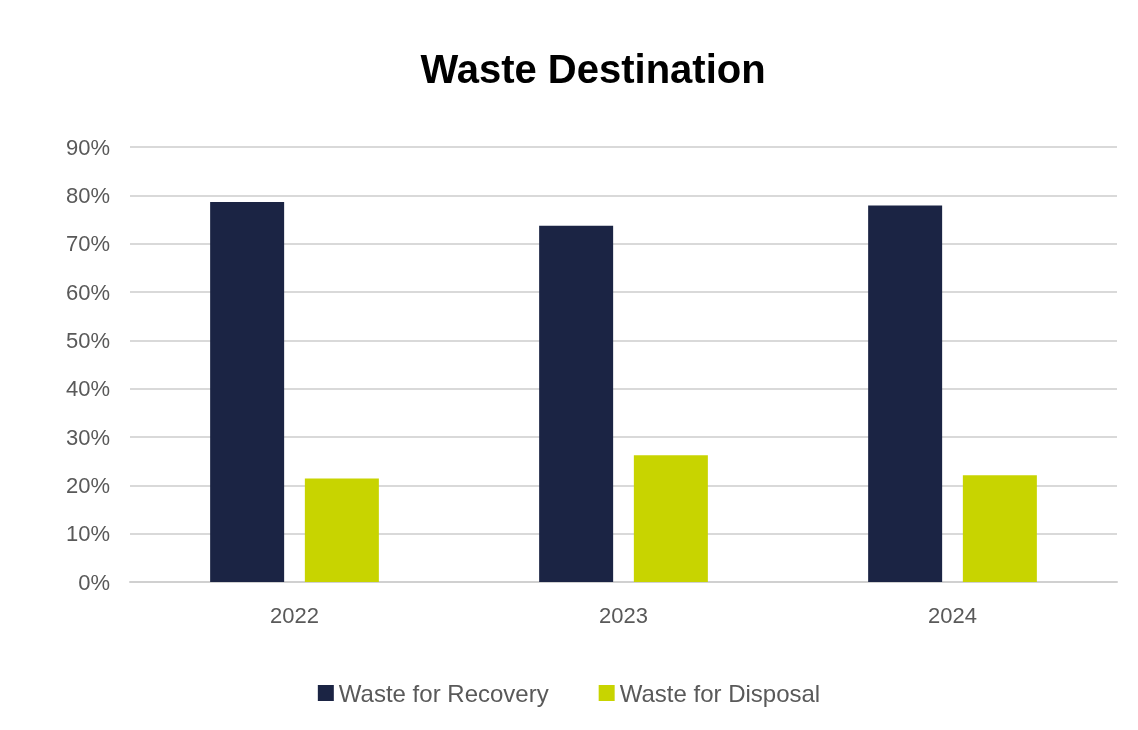  I want to click on chart-title: Waste Destination, so click(593, 69).